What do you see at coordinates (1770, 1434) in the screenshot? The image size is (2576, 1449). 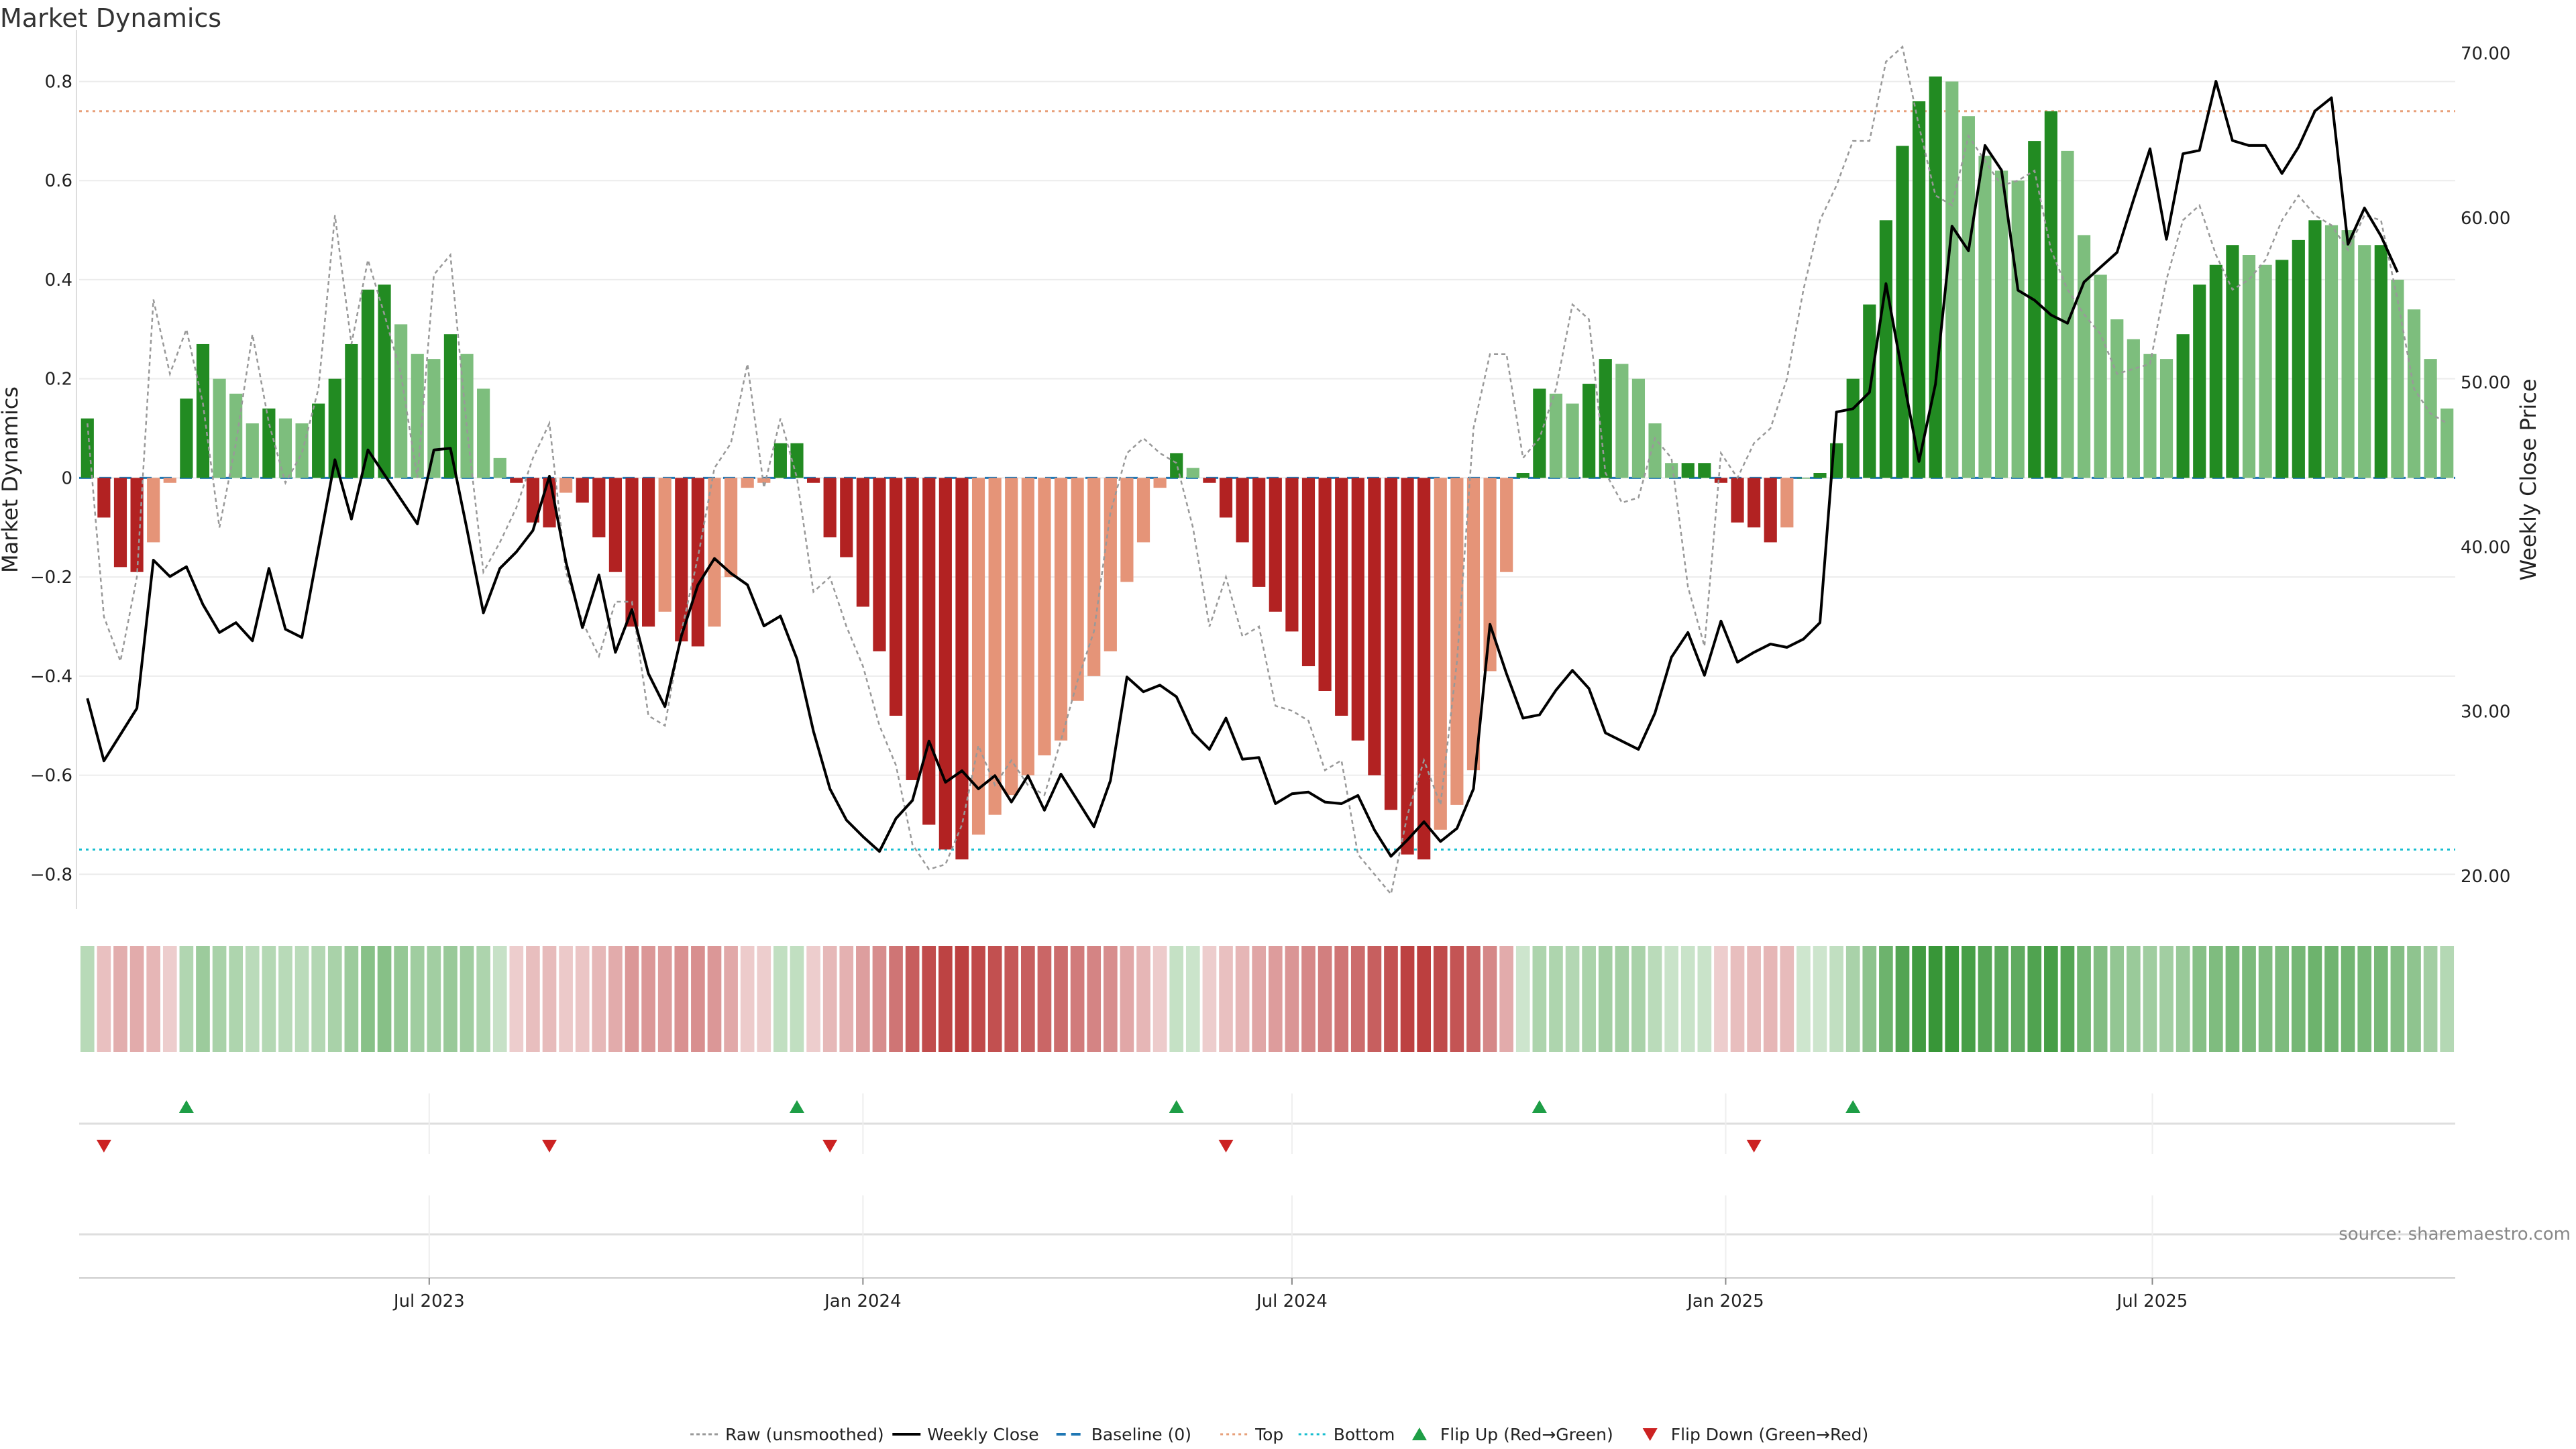 I see `legend-label: Flip Down (Green→Red)` at bounding box center [1770, 1434].